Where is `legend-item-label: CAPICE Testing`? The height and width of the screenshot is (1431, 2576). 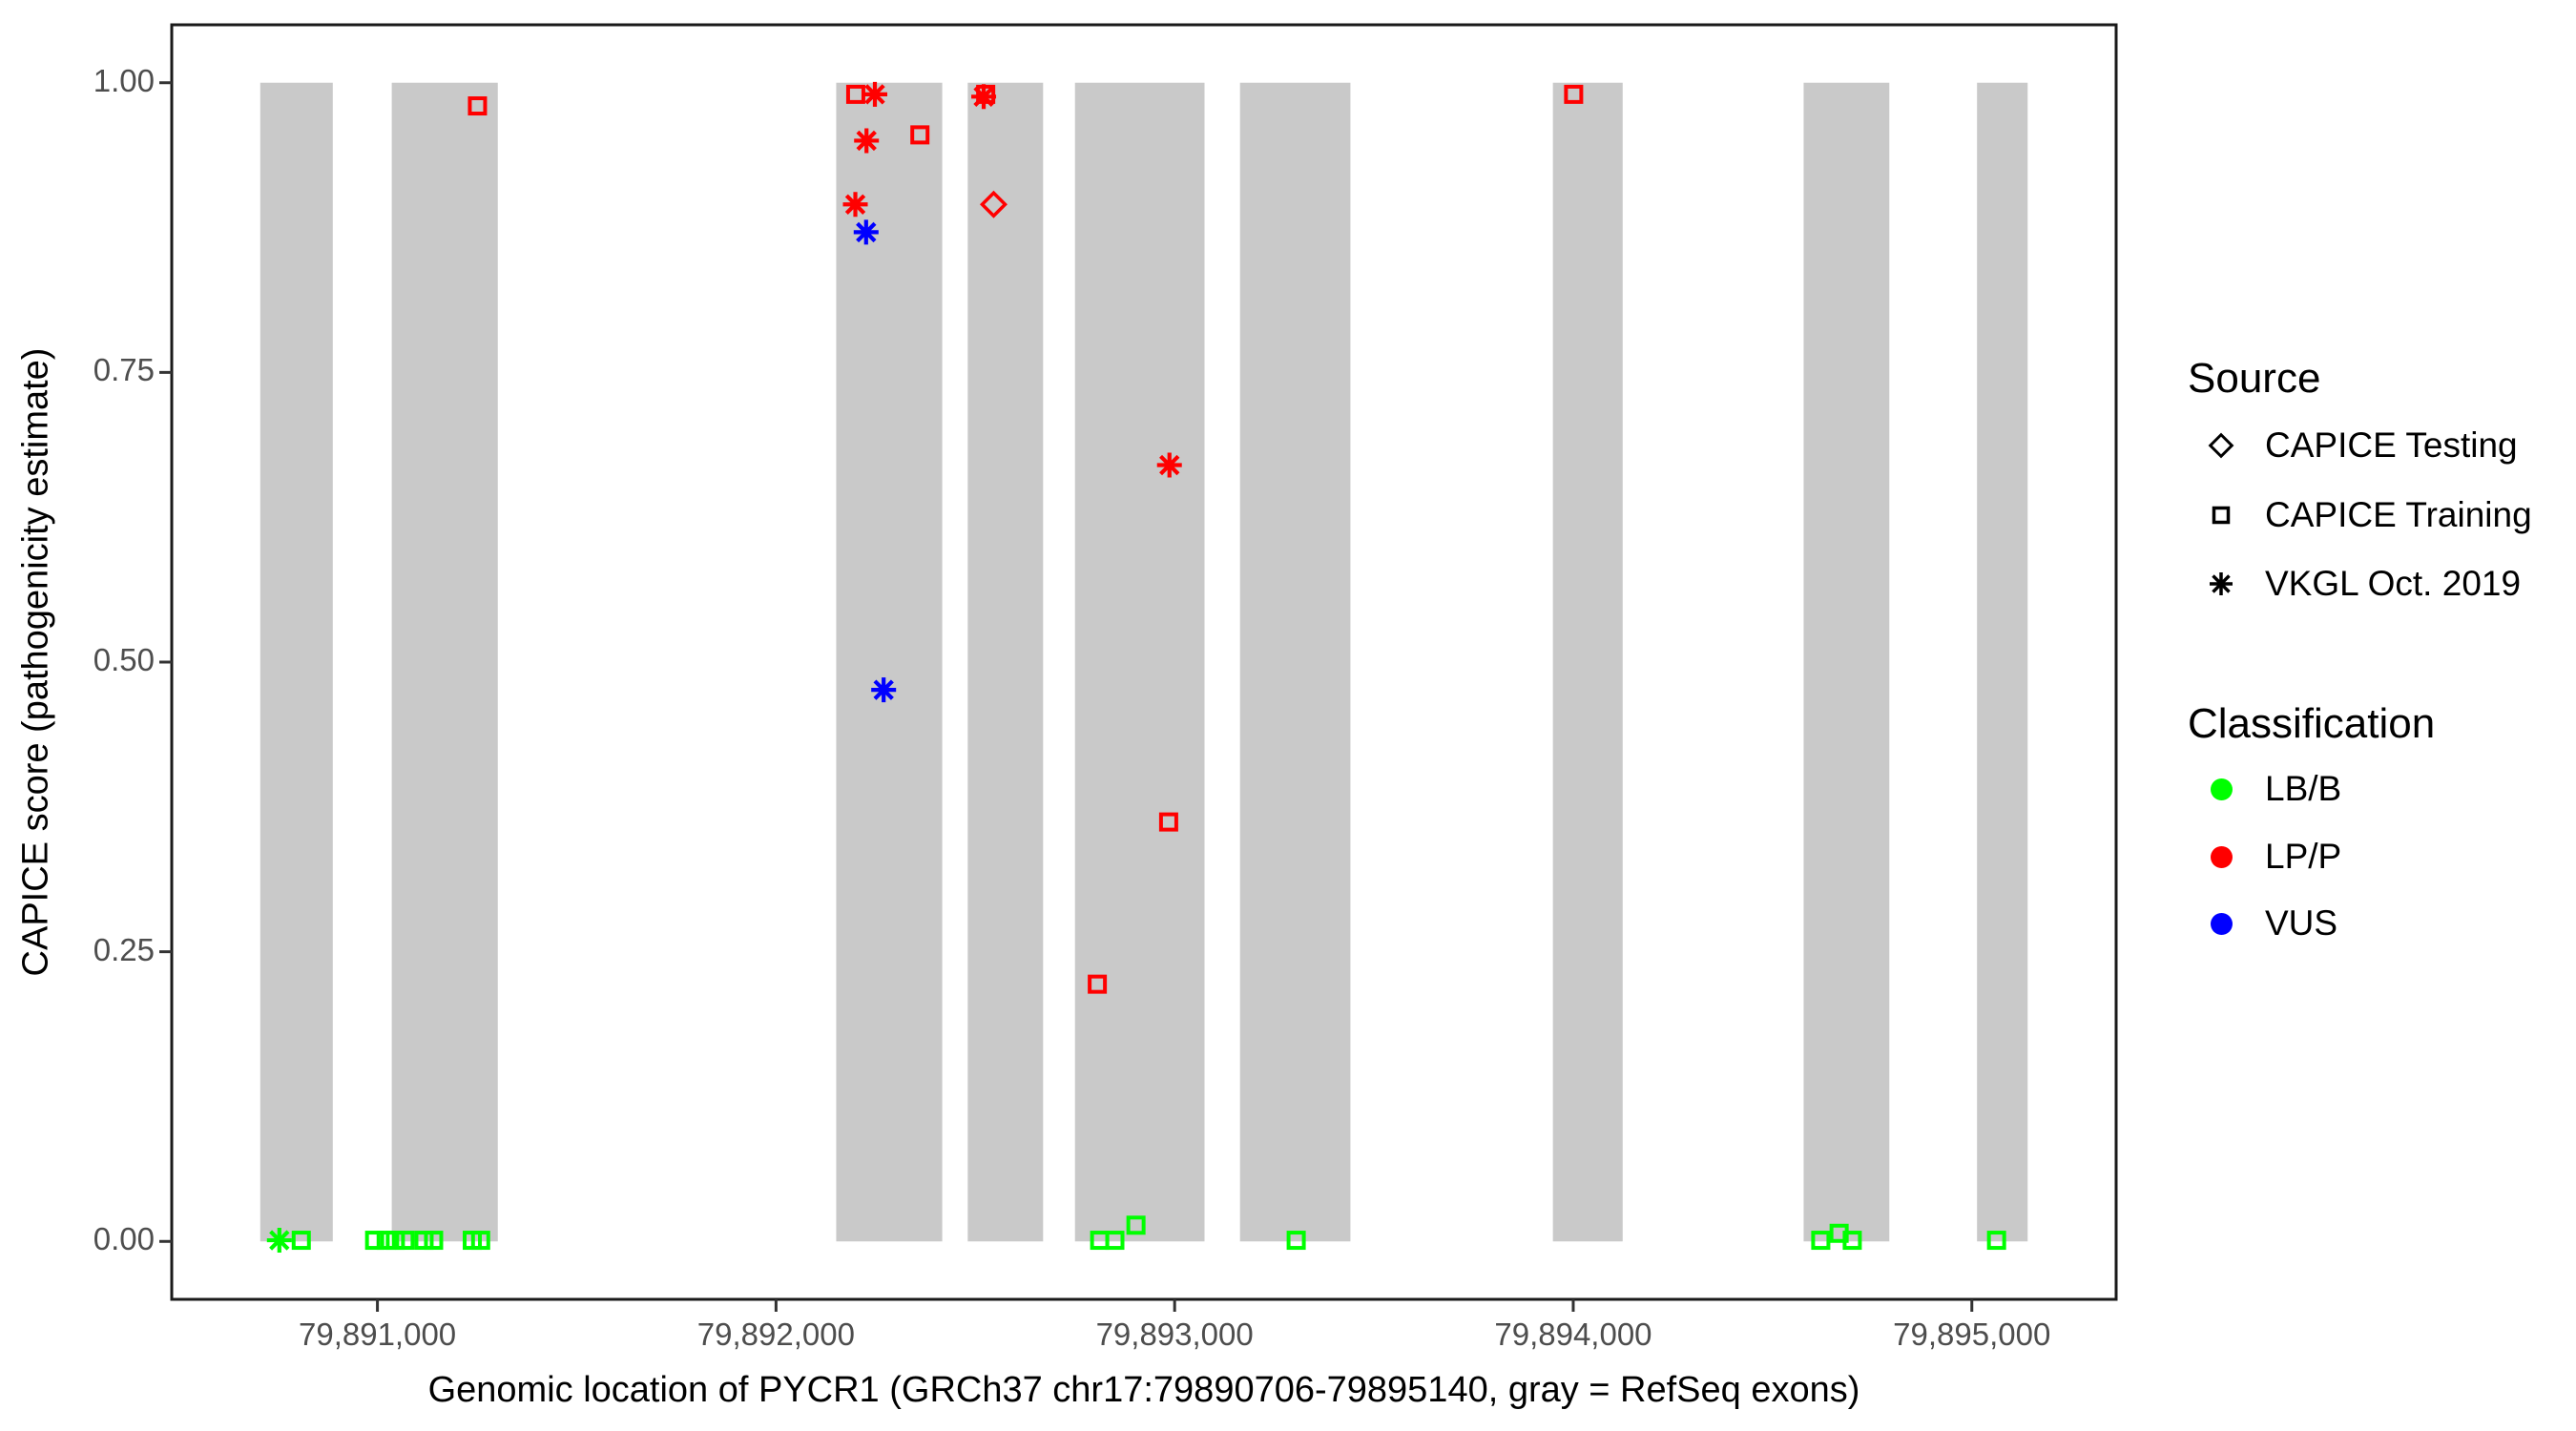
legend-item-label: CAPICE Testing is located at coordinates (2391, 445).